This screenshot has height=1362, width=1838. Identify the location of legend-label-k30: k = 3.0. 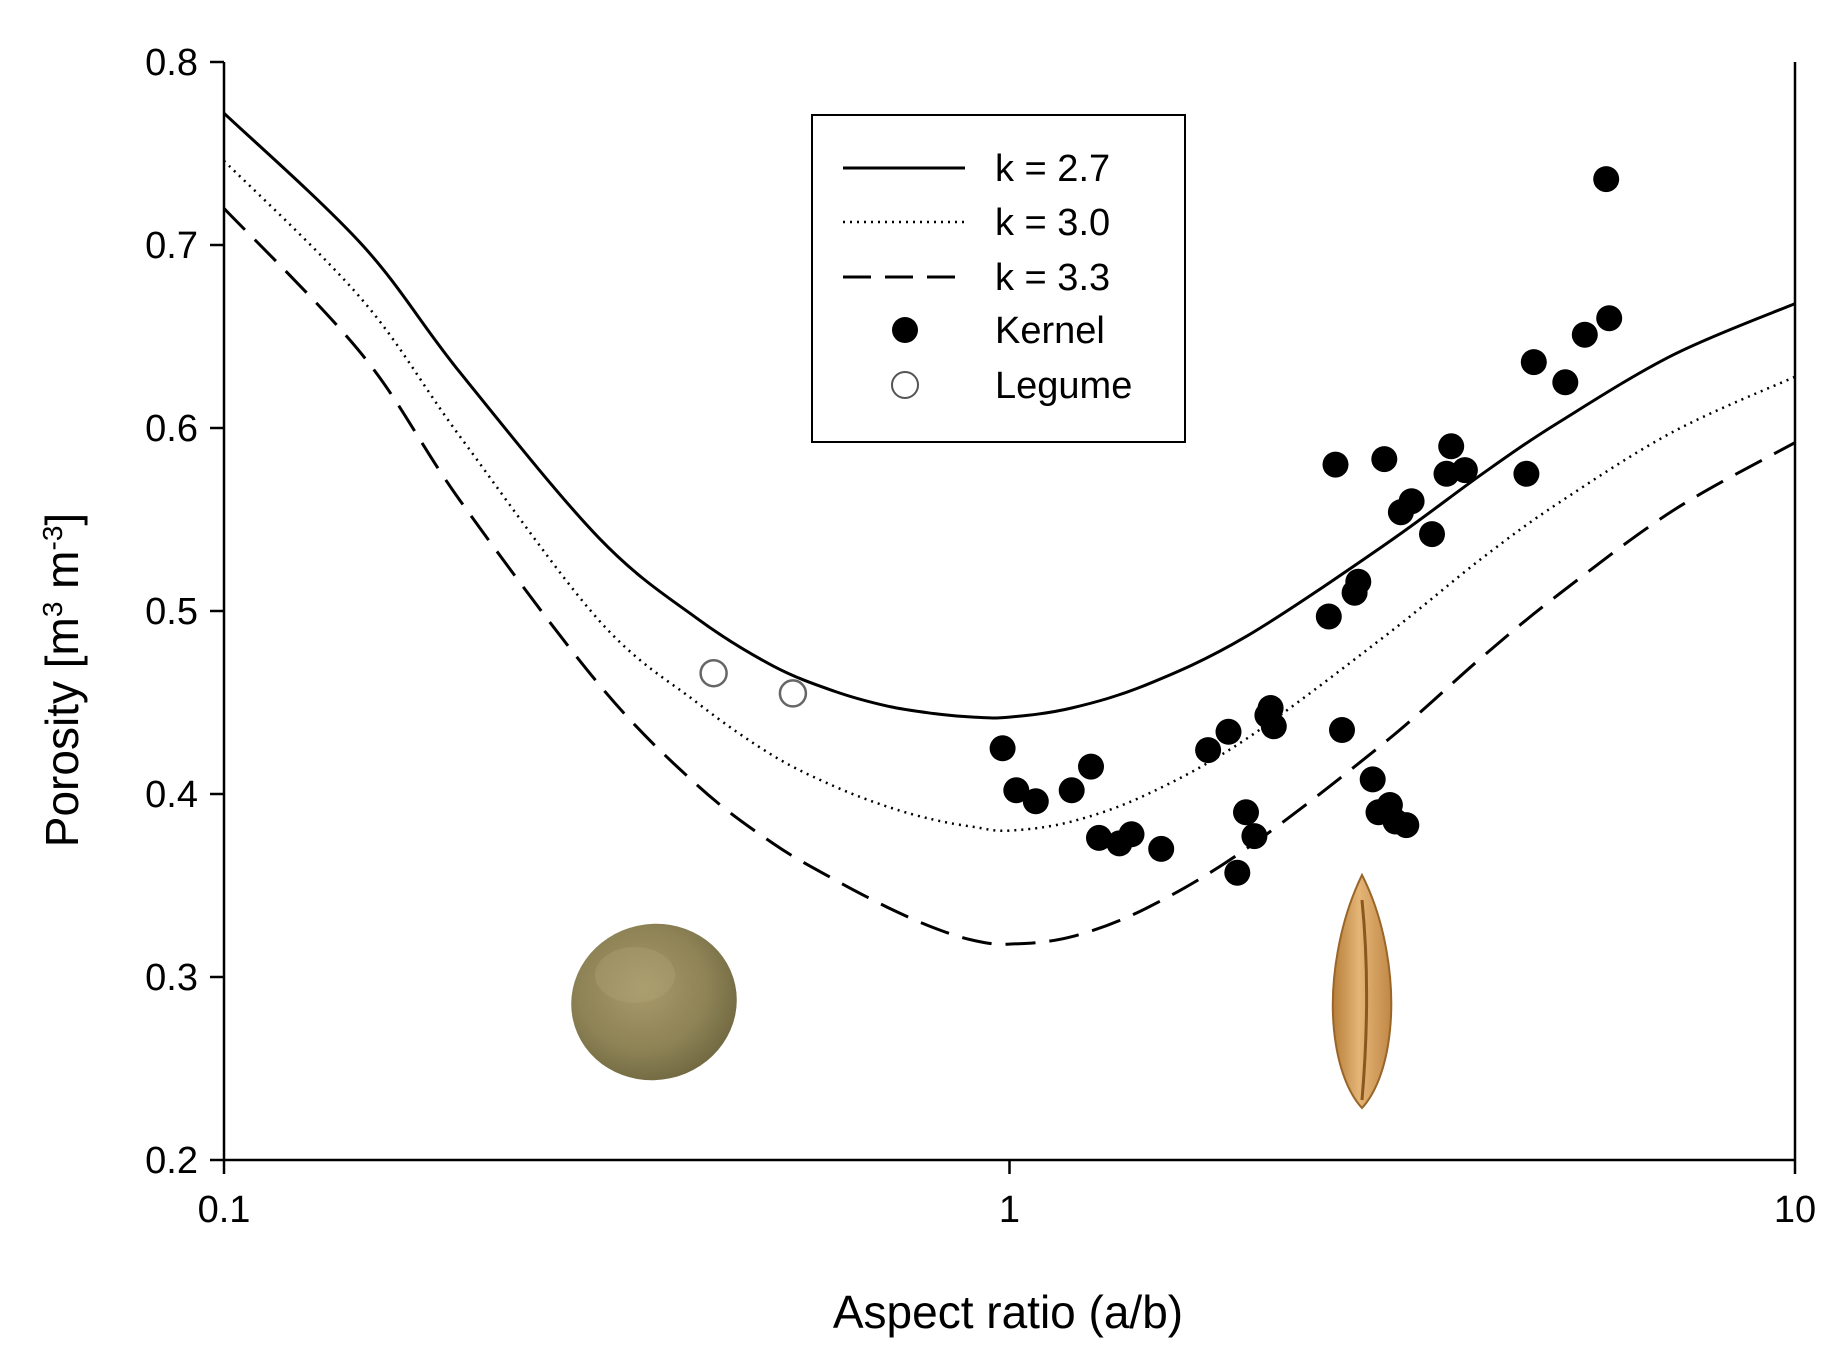
(1052, 223).